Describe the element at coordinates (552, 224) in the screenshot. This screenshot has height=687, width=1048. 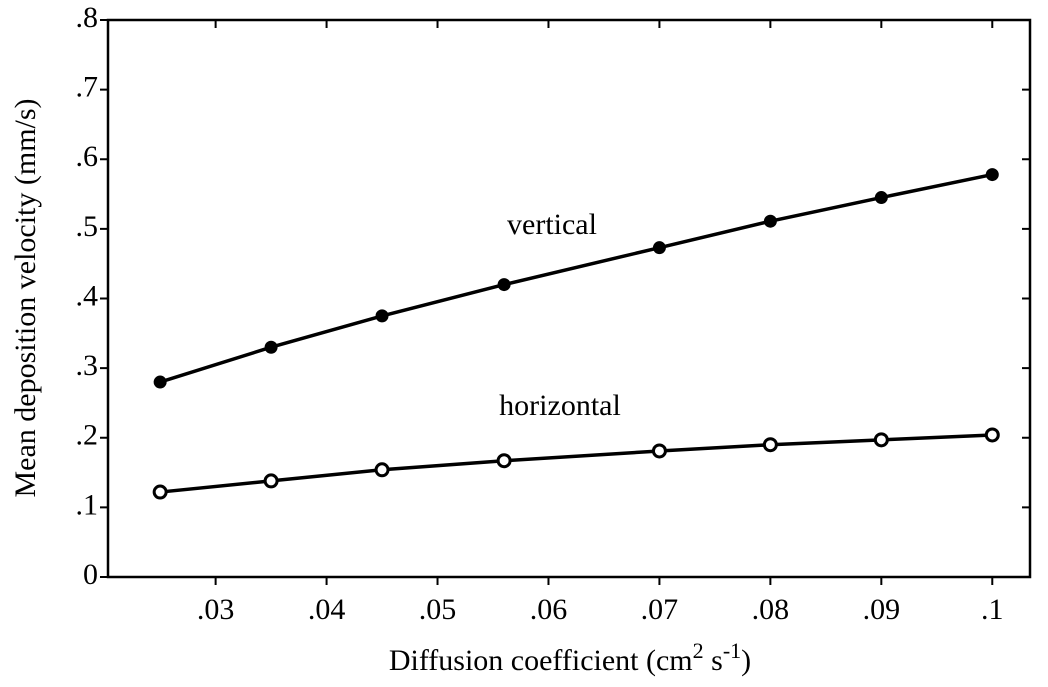
I see `series-label: vertical` at that location.